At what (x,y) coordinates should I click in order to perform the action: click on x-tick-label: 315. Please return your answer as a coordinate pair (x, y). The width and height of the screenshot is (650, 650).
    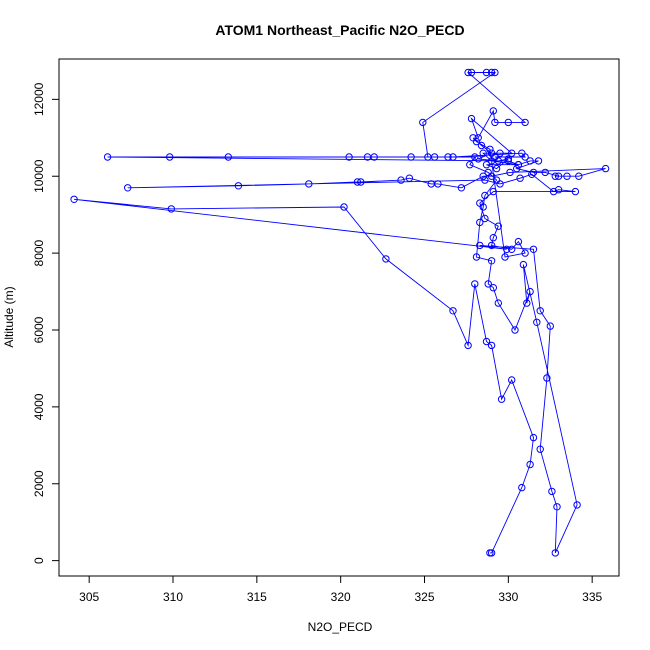
    Looking at the image, I should click on (257, 597).